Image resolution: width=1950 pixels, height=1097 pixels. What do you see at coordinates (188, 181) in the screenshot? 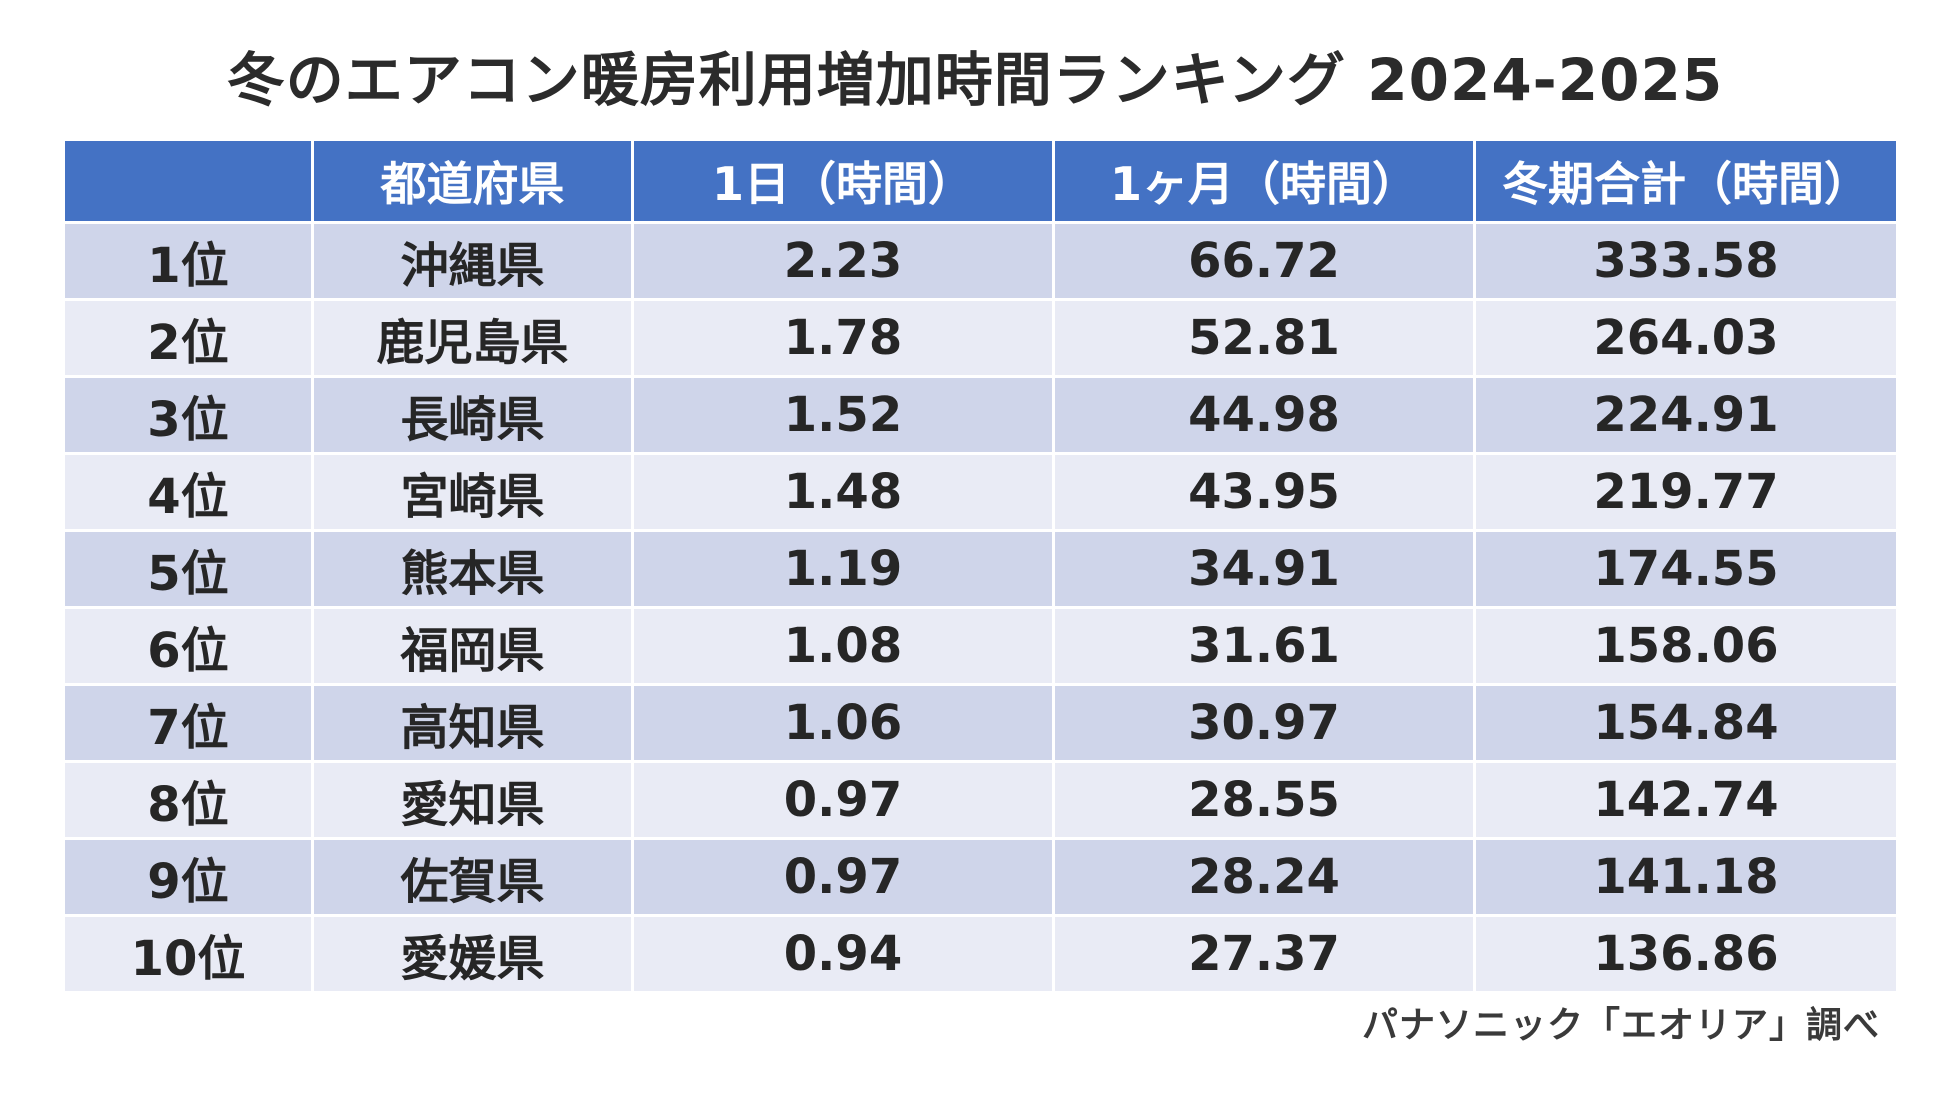
I see `header-rank` at bounding box center [188, 181].